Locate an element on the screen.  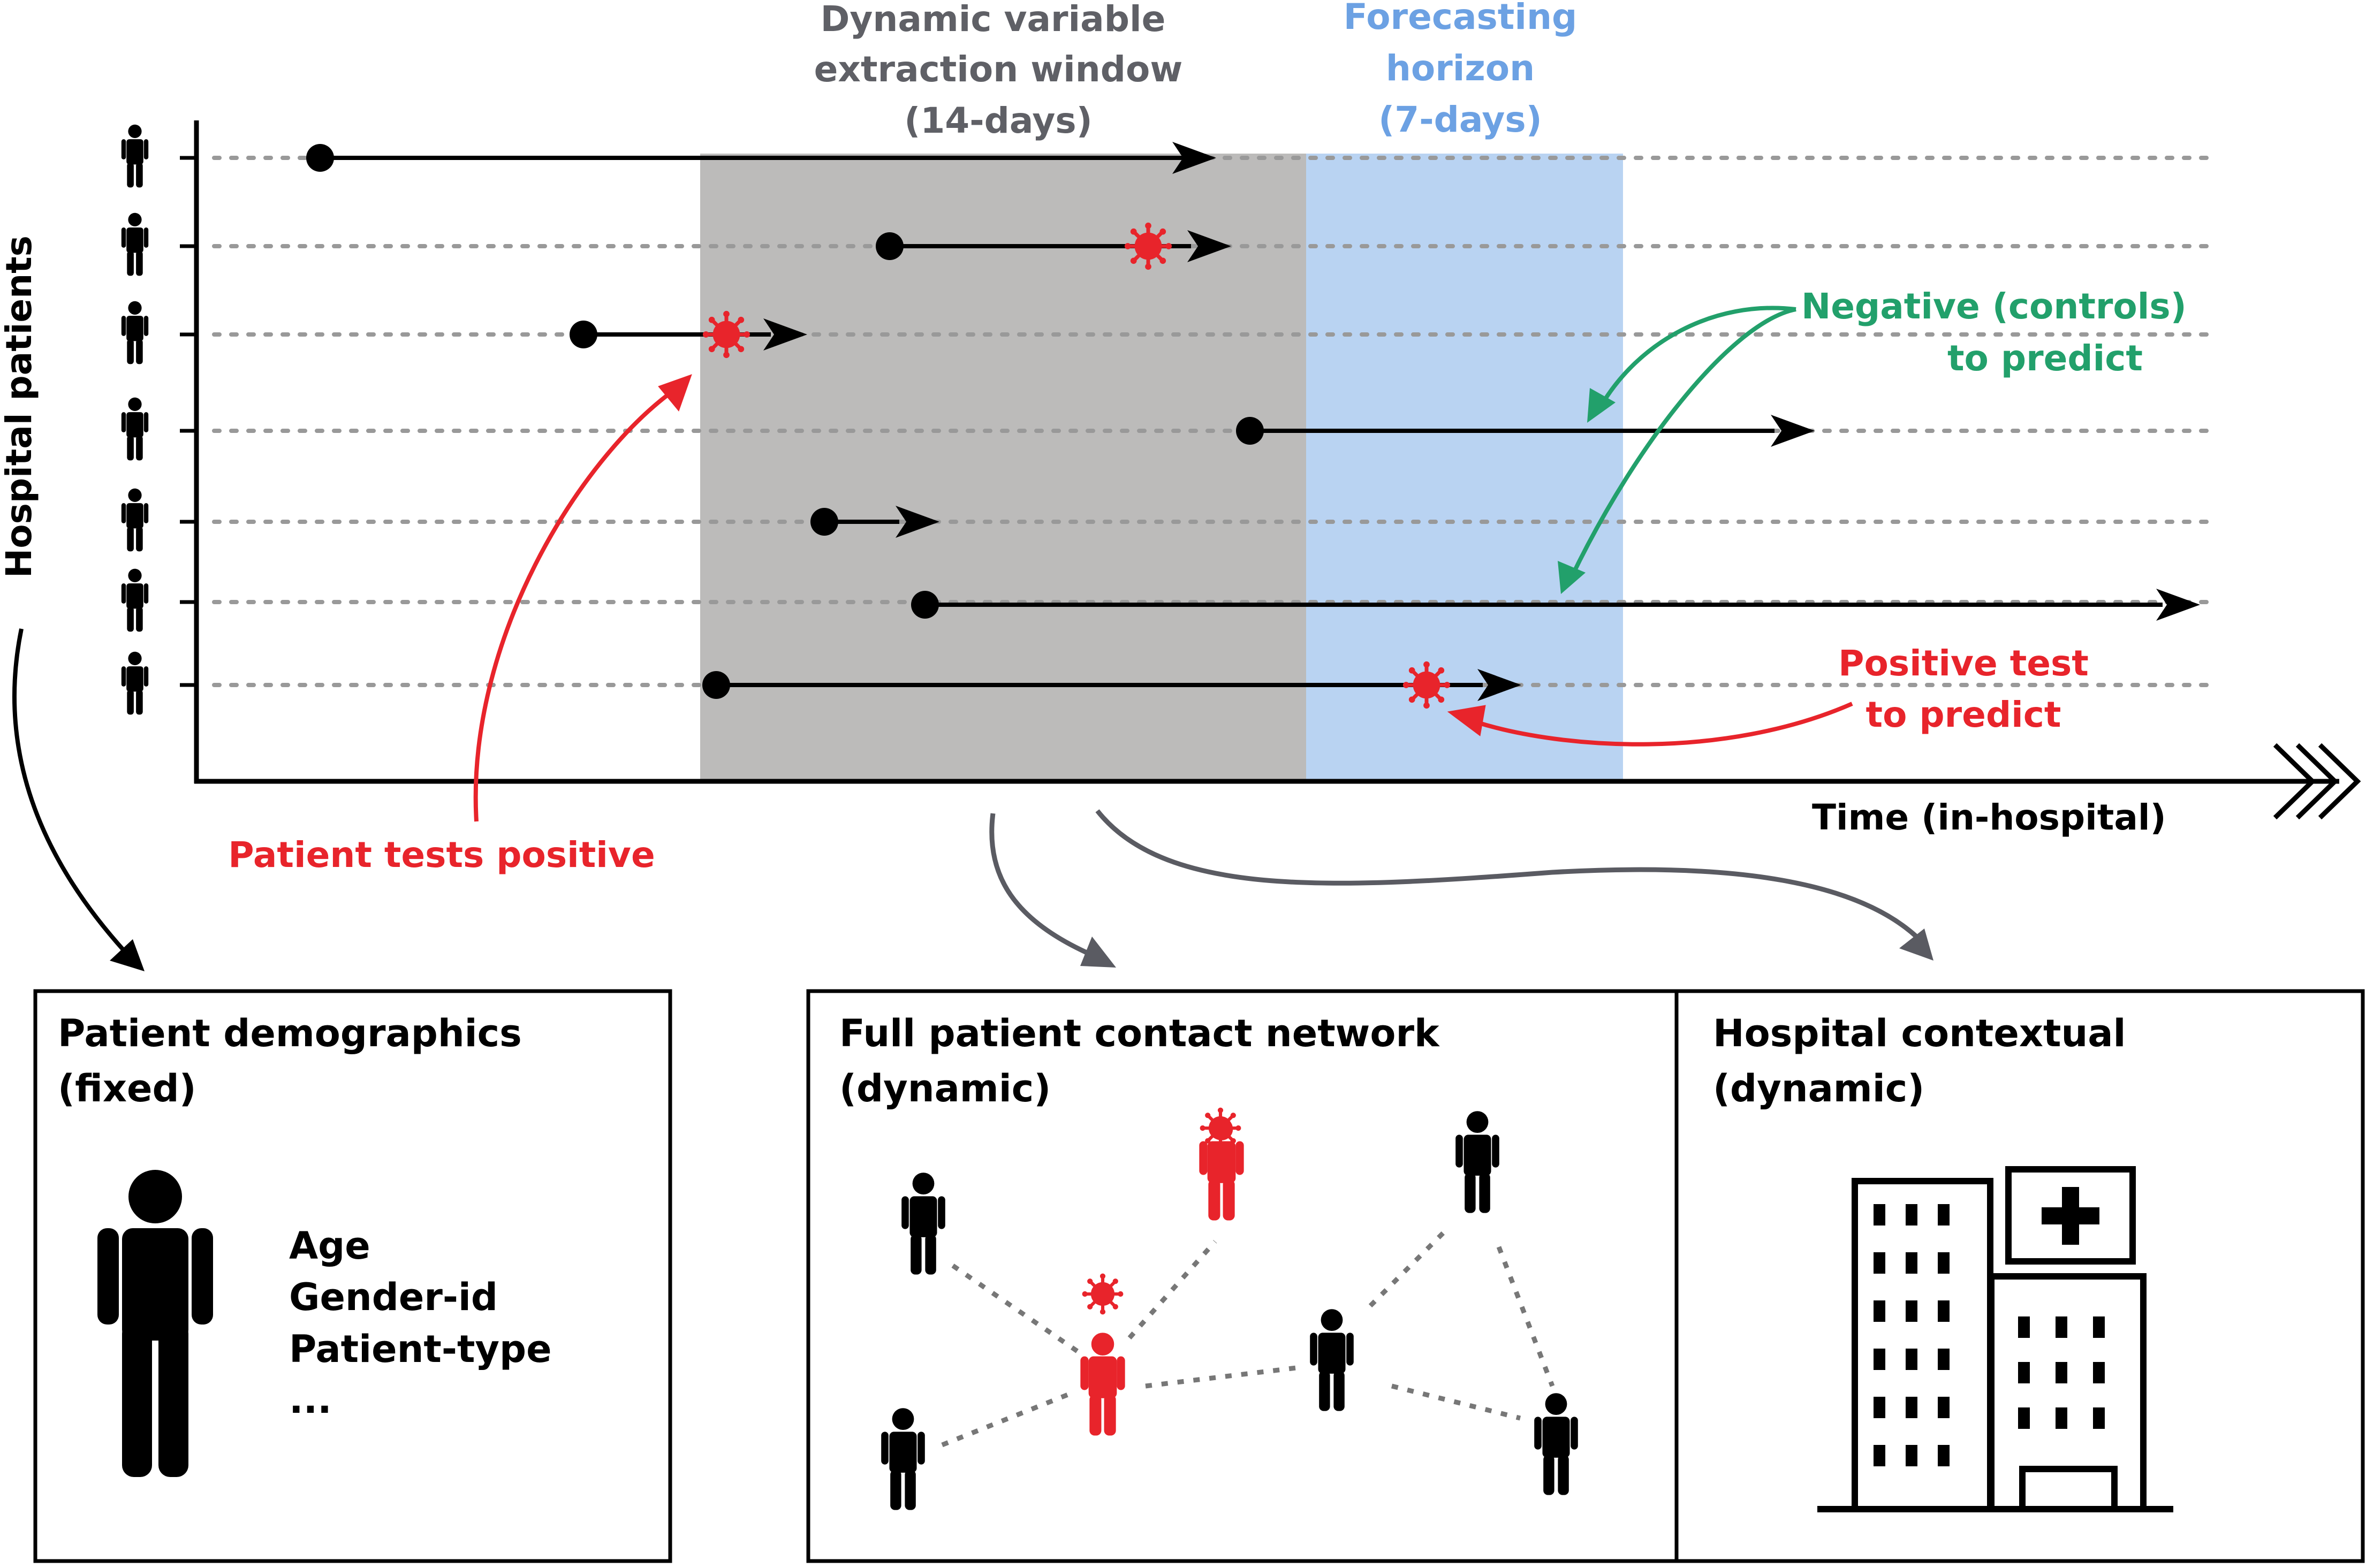
patient-tests-positive-arrowhead is located at coordinates (675, 393).